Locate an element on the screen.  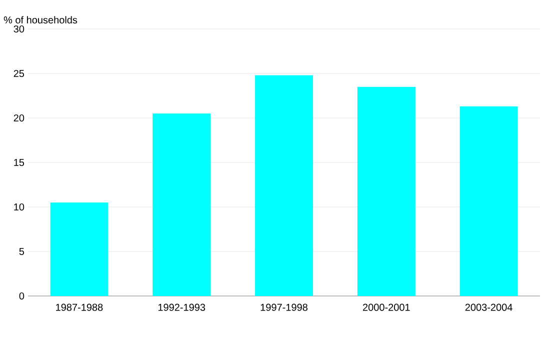
x-tick-label: 1992-1993 is located at coordinates (182, 307).